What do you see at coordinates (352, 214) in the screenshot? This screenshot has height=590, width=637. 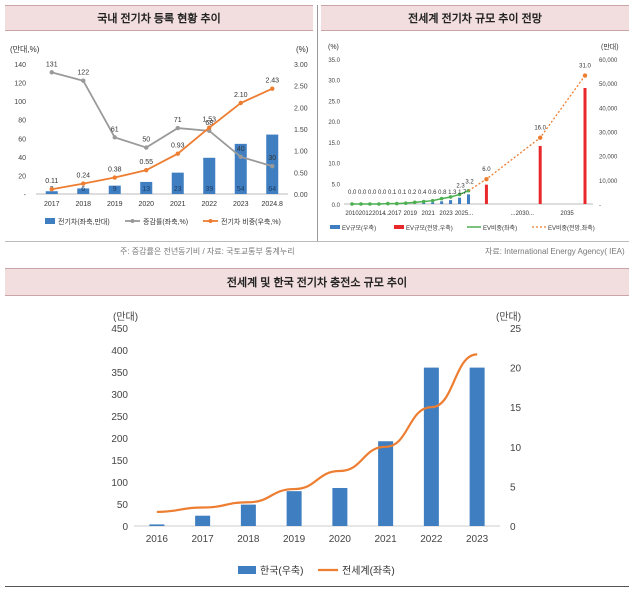 I see `x-tick-label: 2010` at bounding box center [352, 214].